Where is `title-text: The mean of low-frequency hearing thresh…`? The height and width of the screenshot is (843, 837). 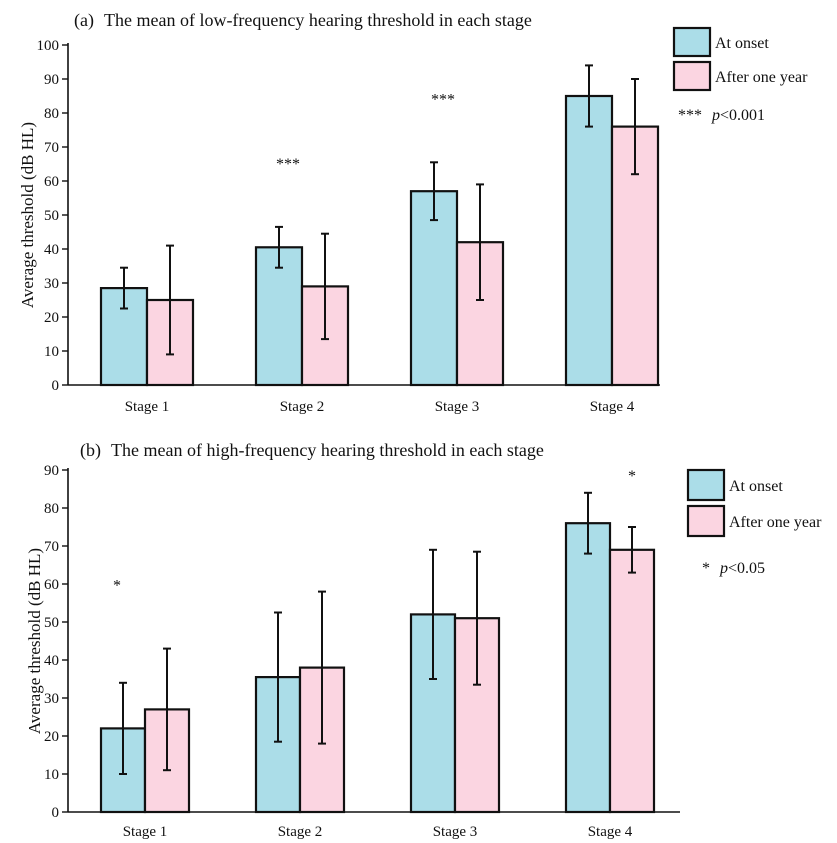 title-text: The mean of low-frequency hearing thresh… is located at coordinates (318, 20).